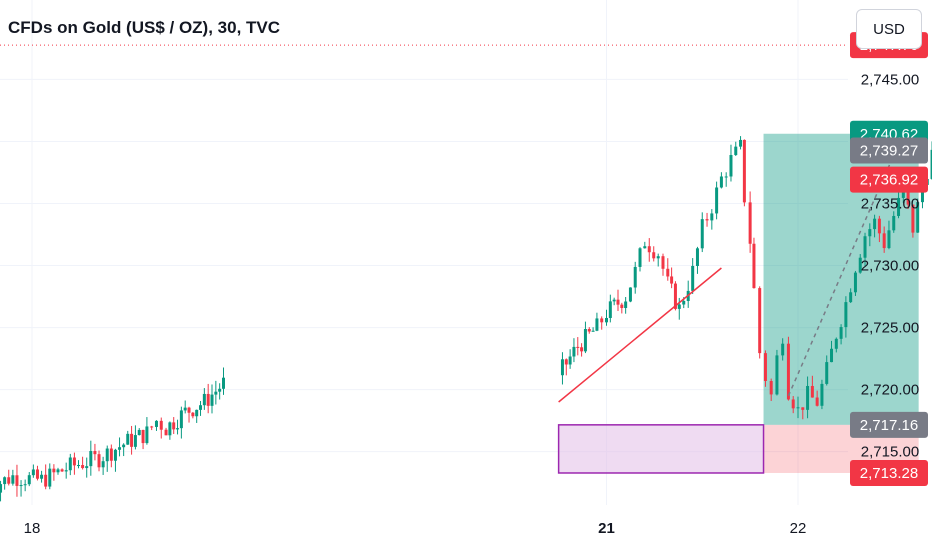 The height and width of the screenshot is (550, 932). What do you see at coordinates (890, 390) in the screenshot?
I see `price-tick-label: 2,720.00` at bounding box center [890, 390].